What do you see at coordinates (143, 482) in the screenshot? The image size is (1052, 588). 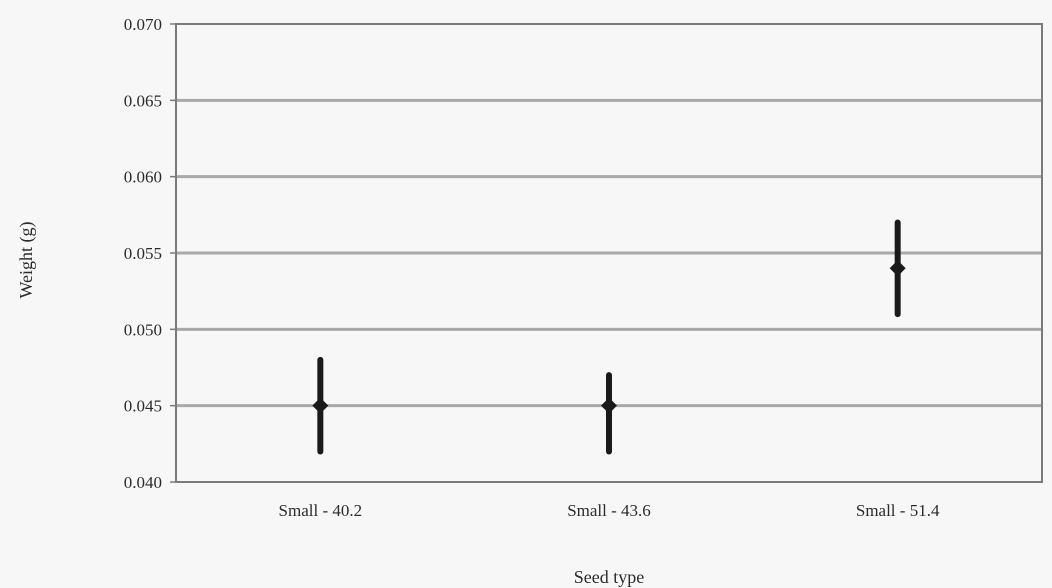 I see `y-tick-label: 0.040` at bounding box center [143, 482].